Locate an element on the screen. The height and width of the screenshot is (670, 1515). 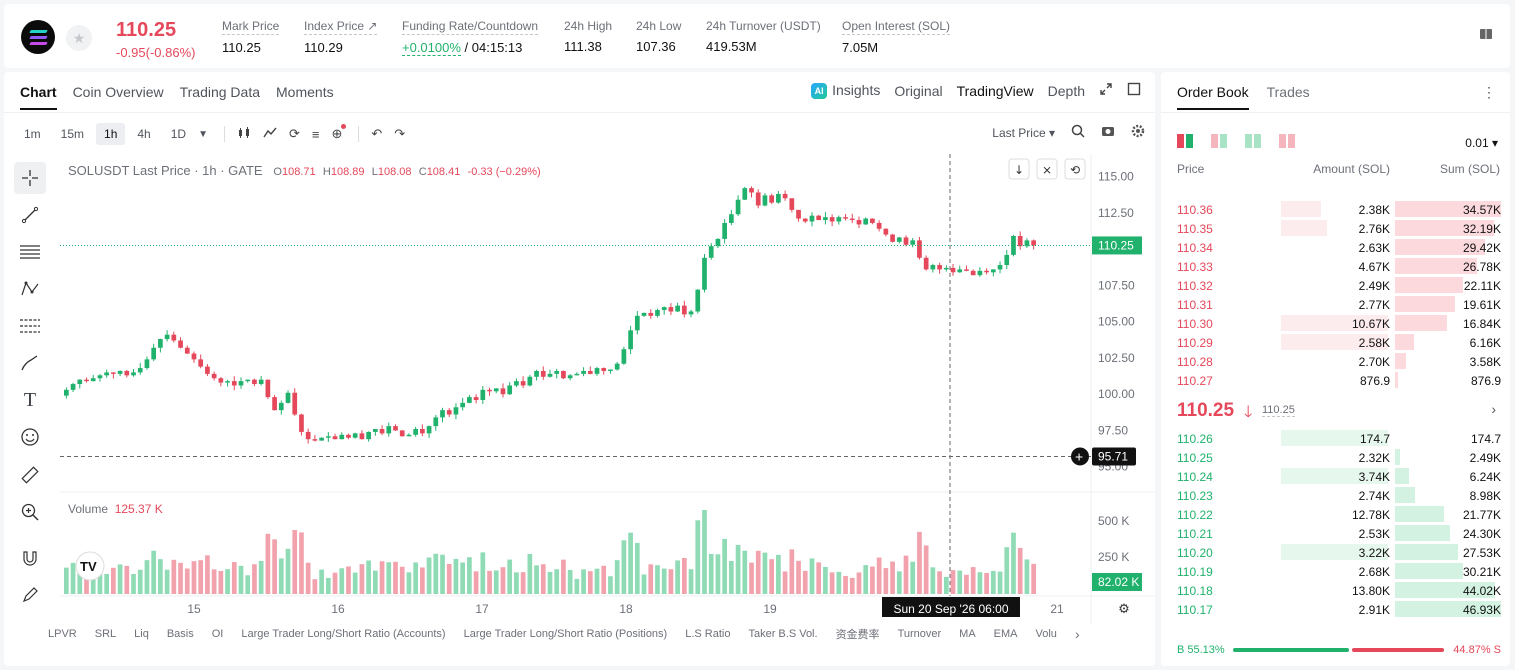
ask-row: 110.32 2.49K 22.11K is located at coordinates (1339, 285).